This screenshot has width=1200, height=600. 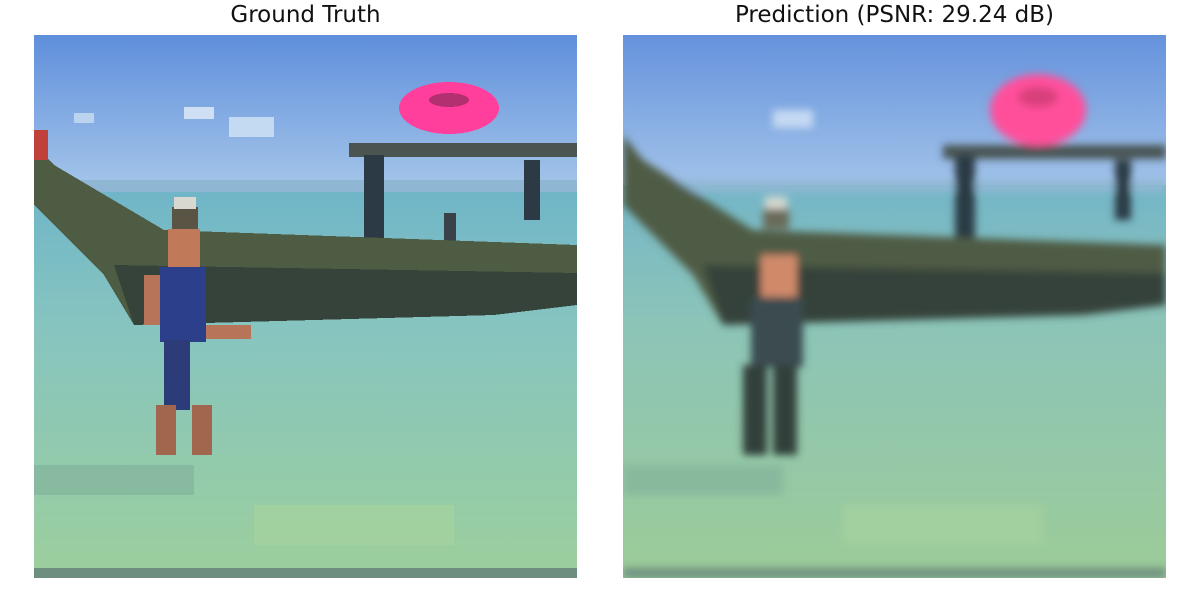 What do you see at coordinates (894, 15) in the screenshot?
I see `prediction-title: Prediction (PSNR: 29.24 dB)` at bounding box center [894, 15].